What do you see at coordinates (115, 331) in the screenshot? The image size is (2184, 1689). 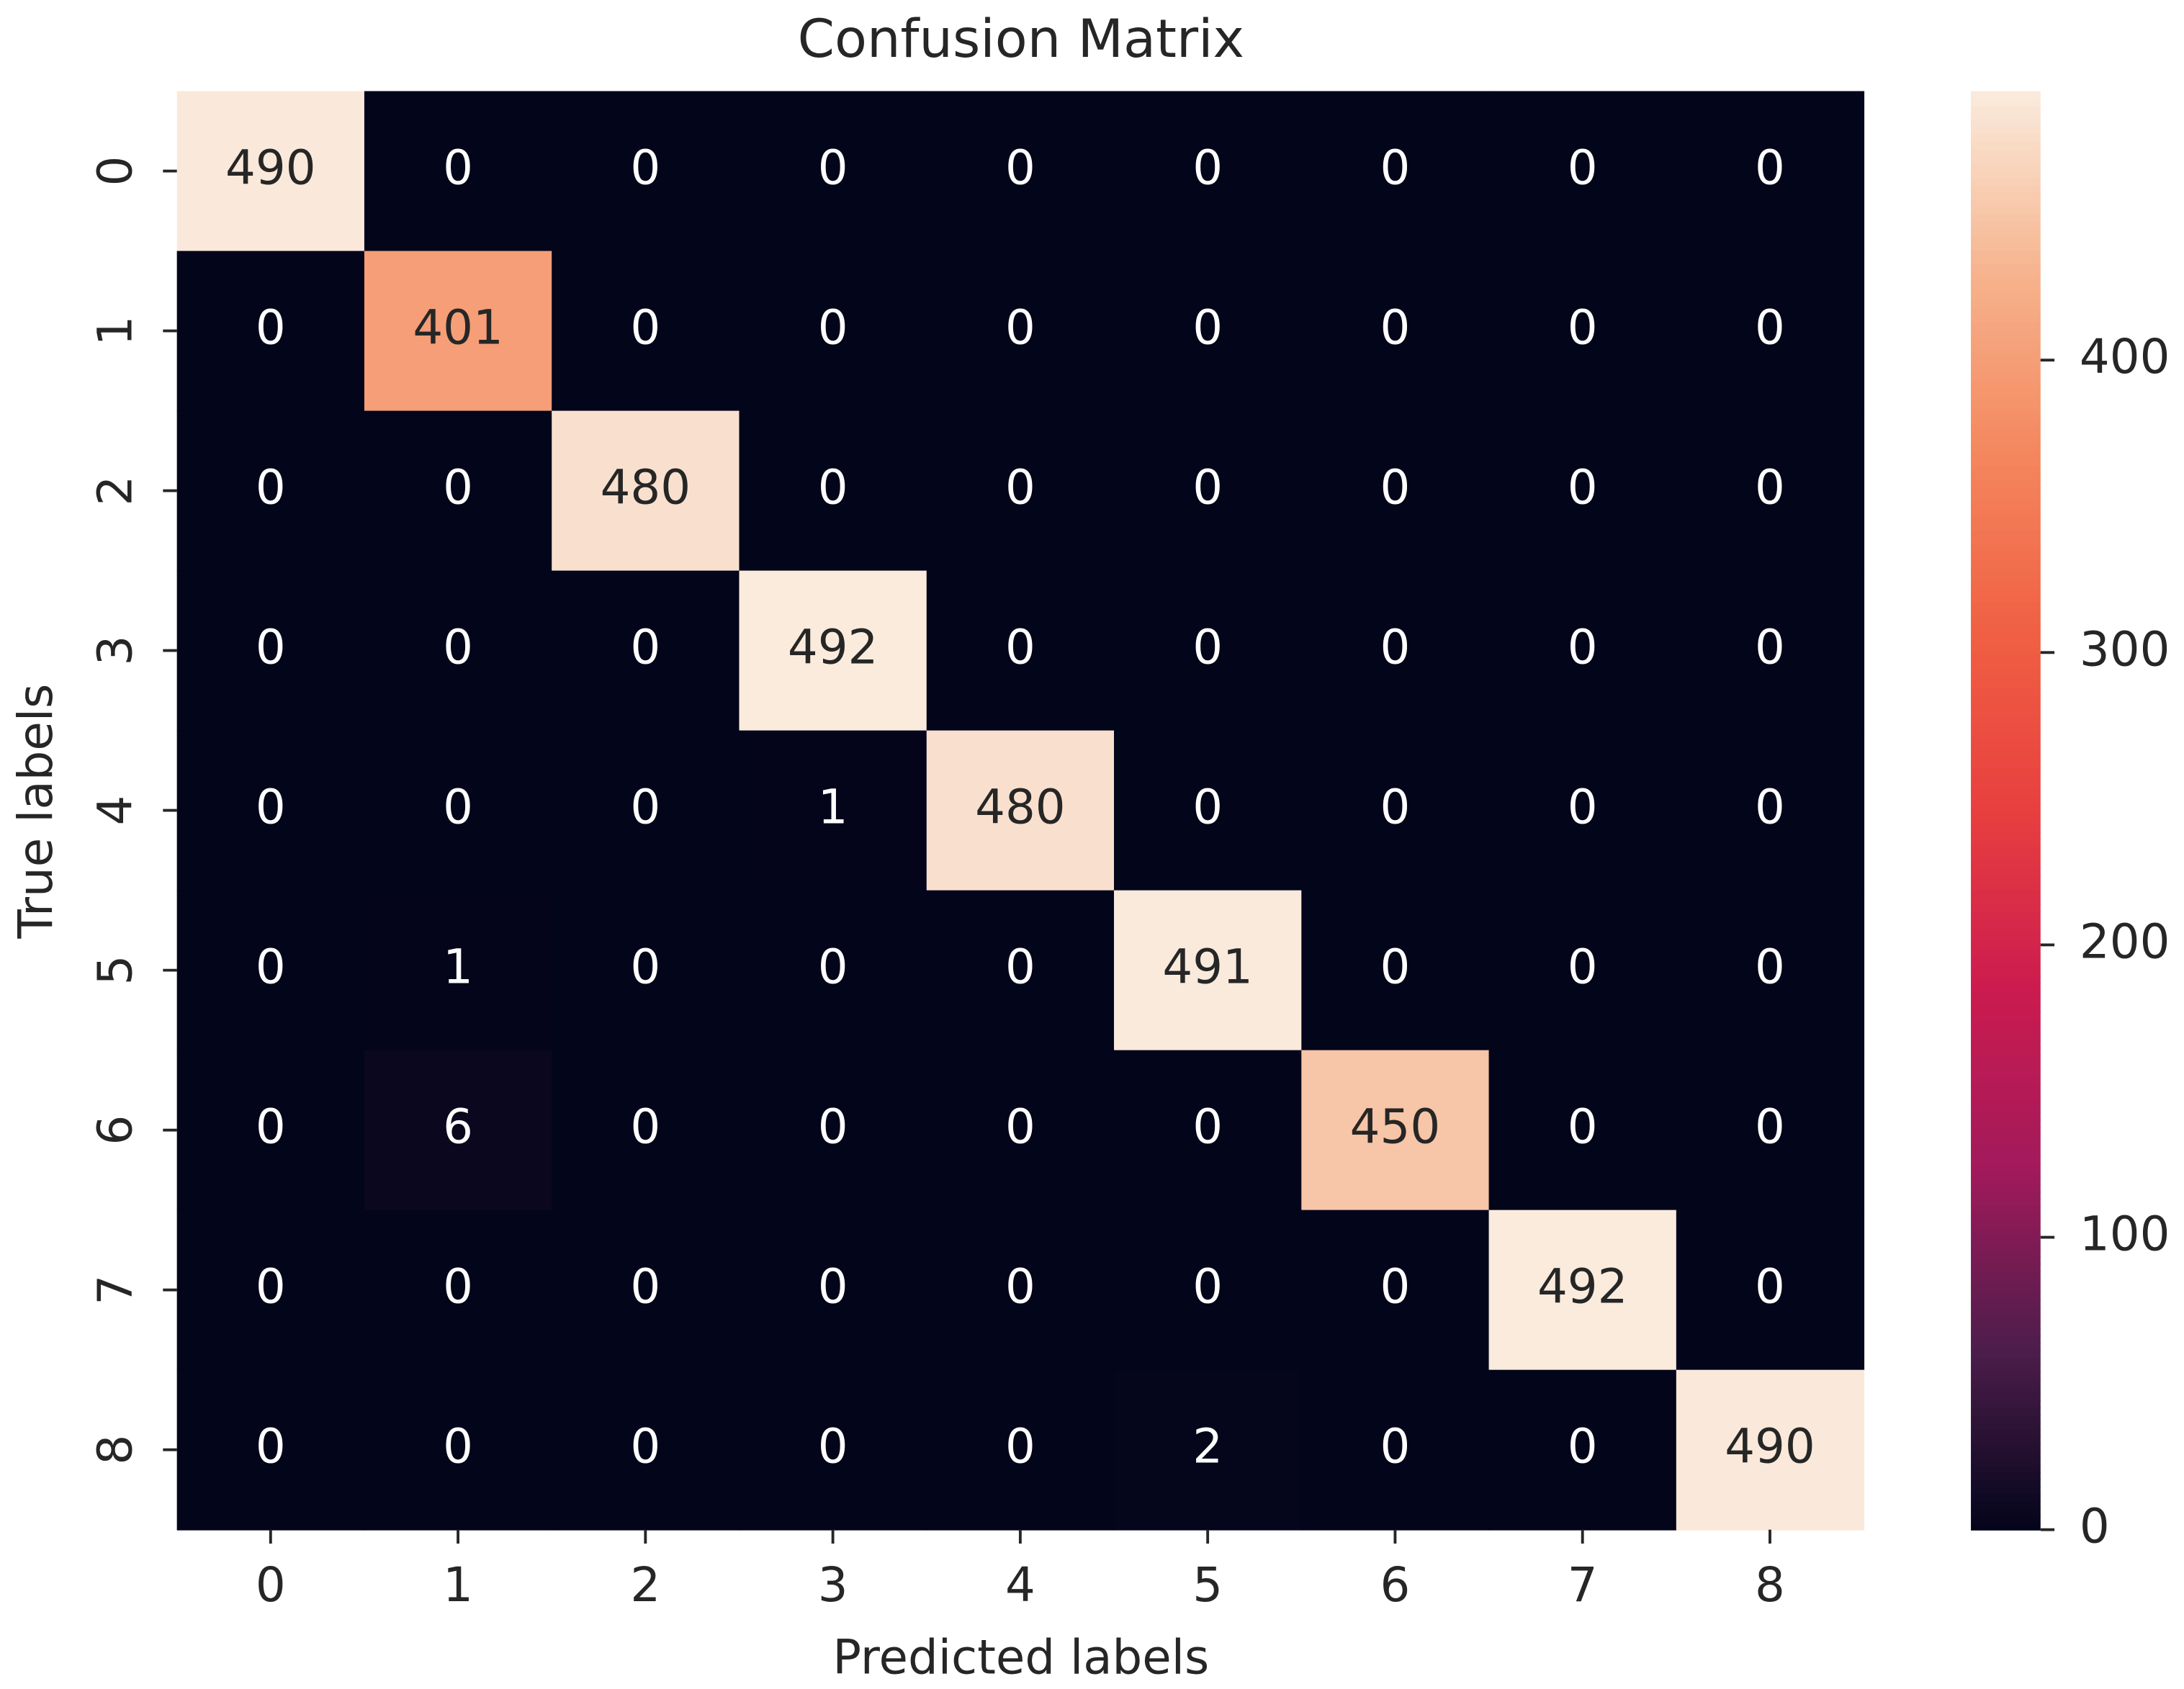 I see `y-tick-label: 1` at bounding box center [115, 331].